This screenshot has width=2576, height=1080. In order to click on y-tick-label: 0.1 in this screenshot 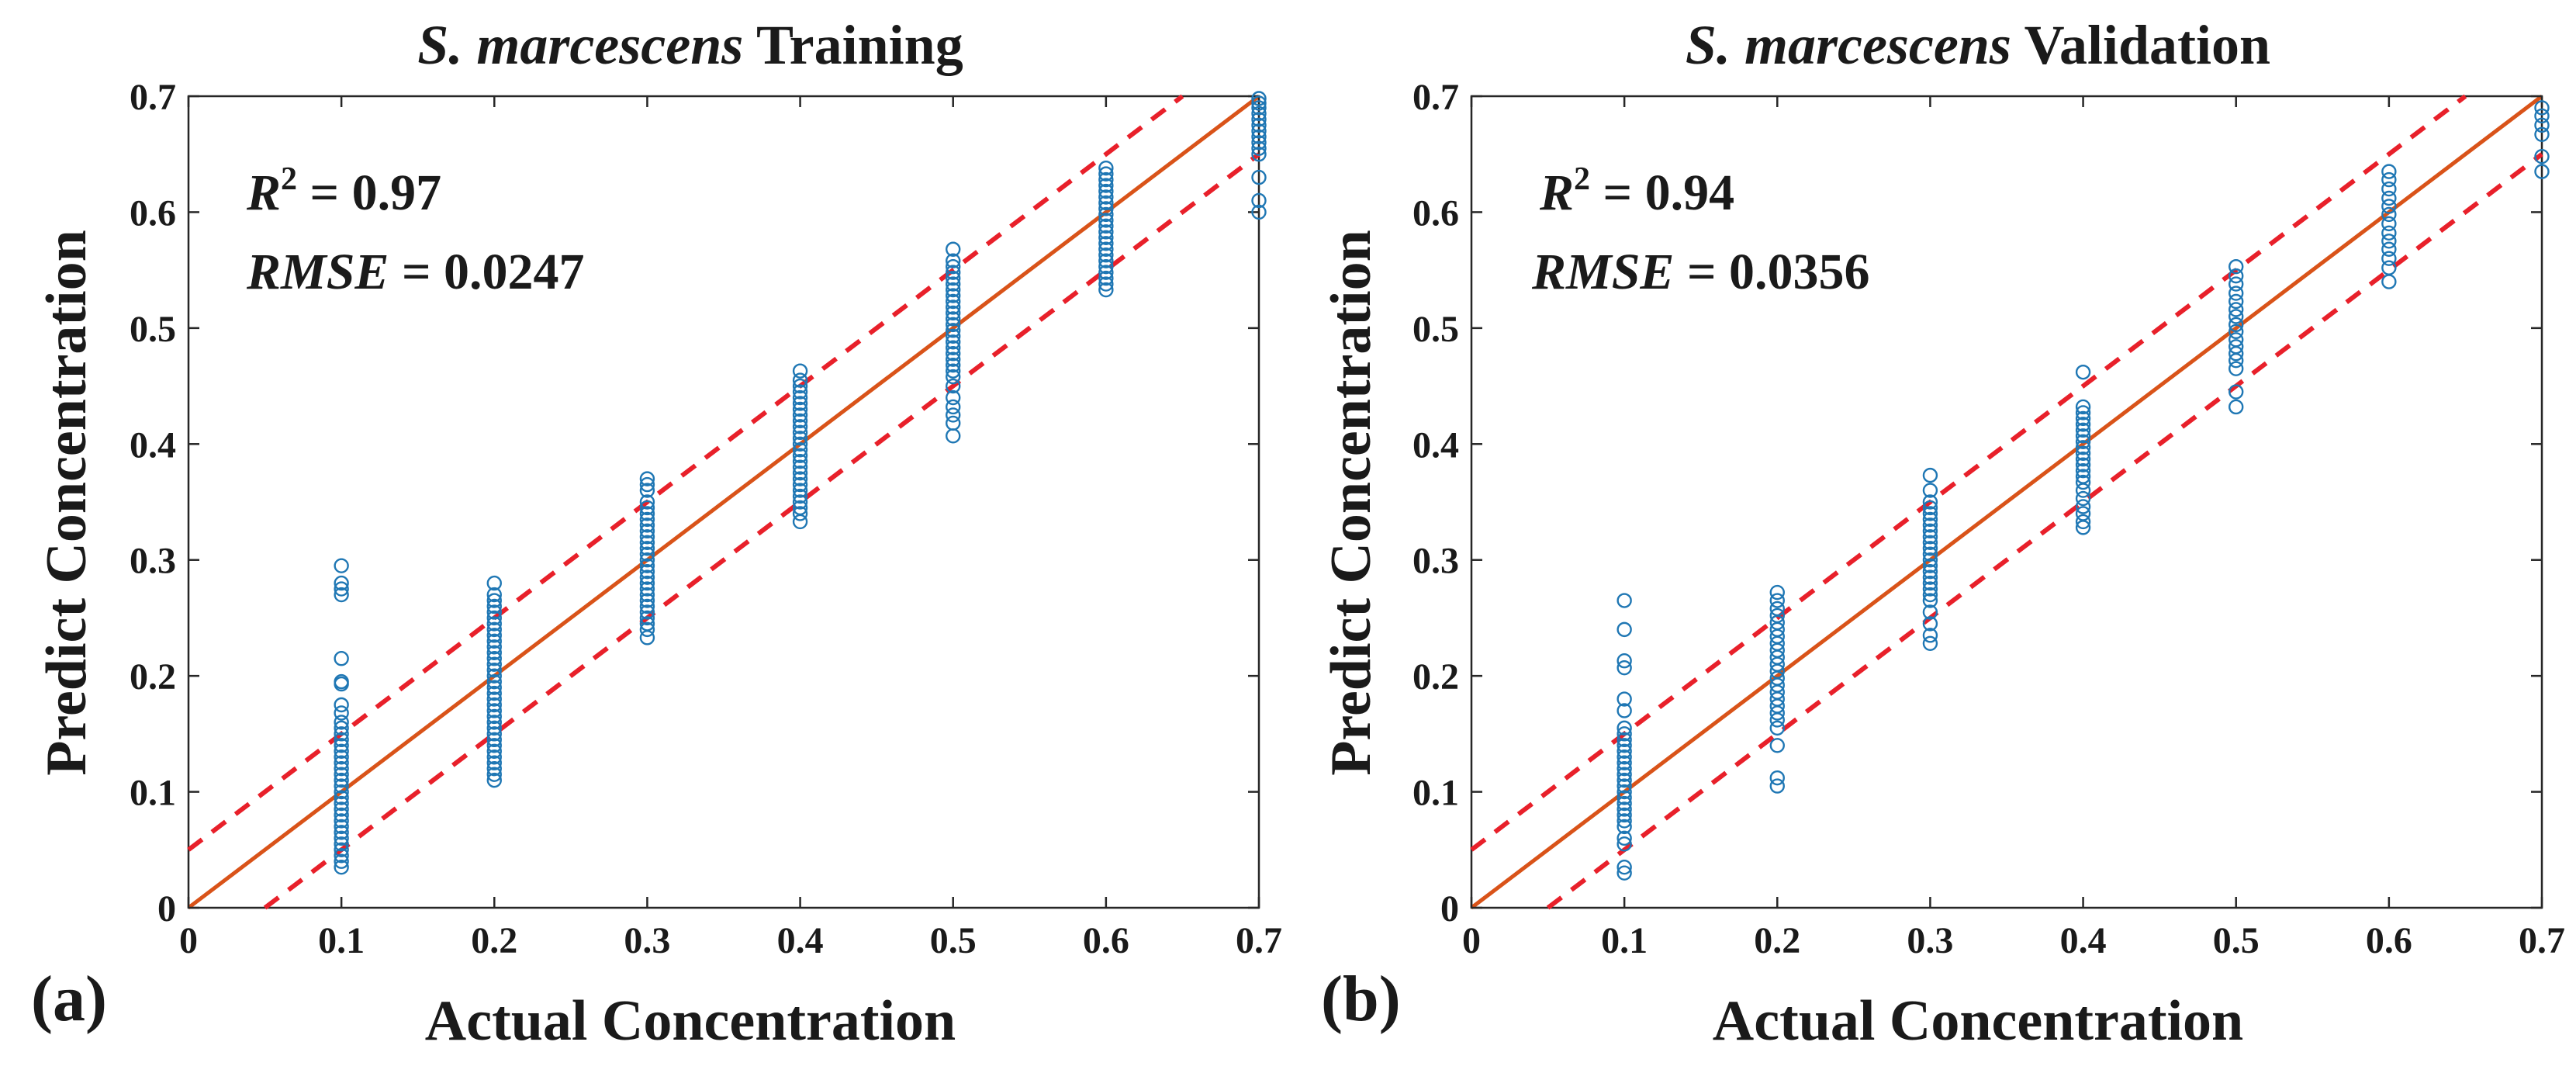, I will do `click(1435, 793)`.